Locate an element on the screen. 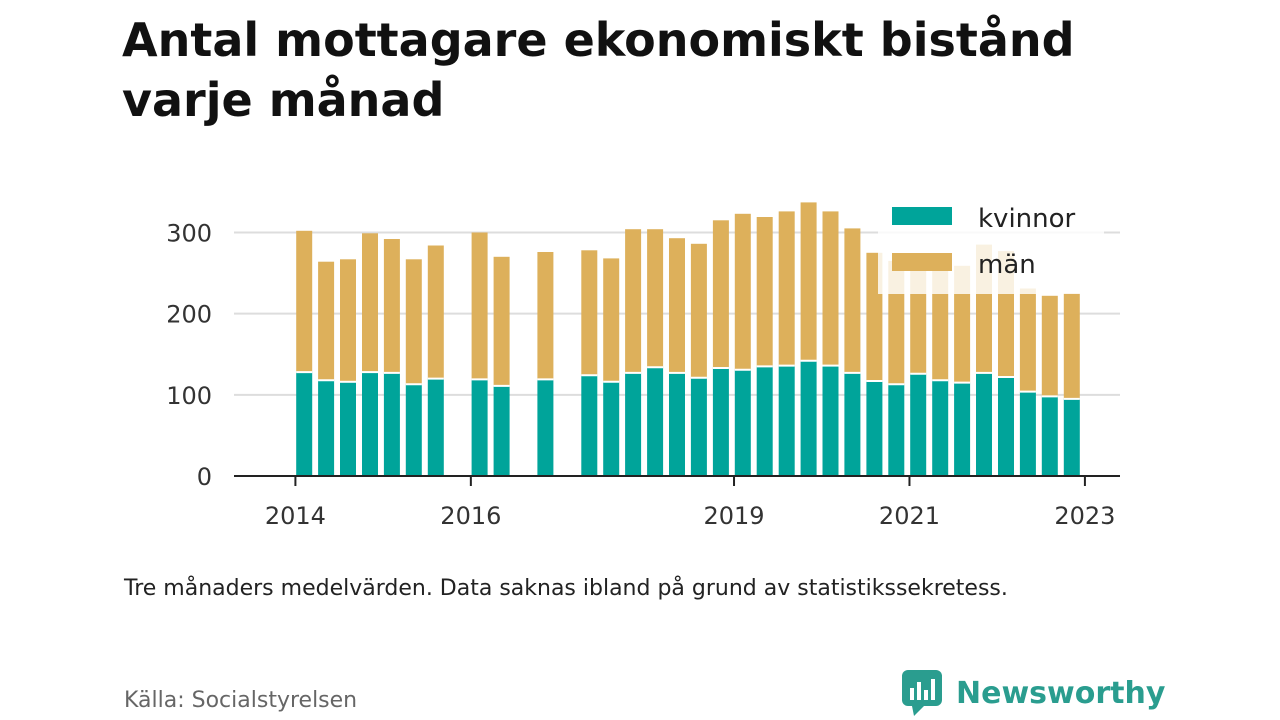 The width and height of the screenshot is (1280, 720). x-tick-label: 2021 is located at coordinates (909, 516).